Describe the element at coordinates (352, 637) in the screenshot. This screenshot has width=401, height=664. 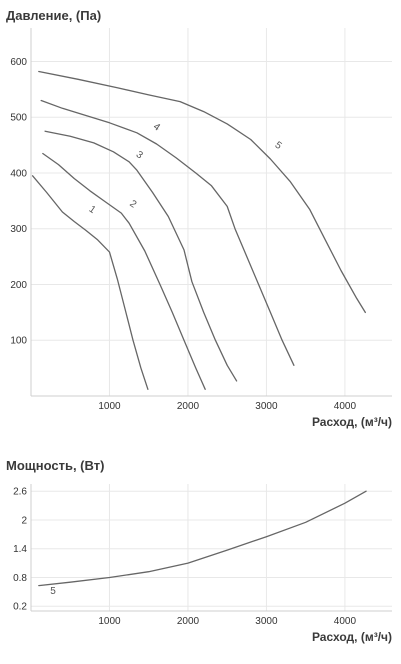
I see `power-x-axis-label: Расход, (м³/ч)` at that location.